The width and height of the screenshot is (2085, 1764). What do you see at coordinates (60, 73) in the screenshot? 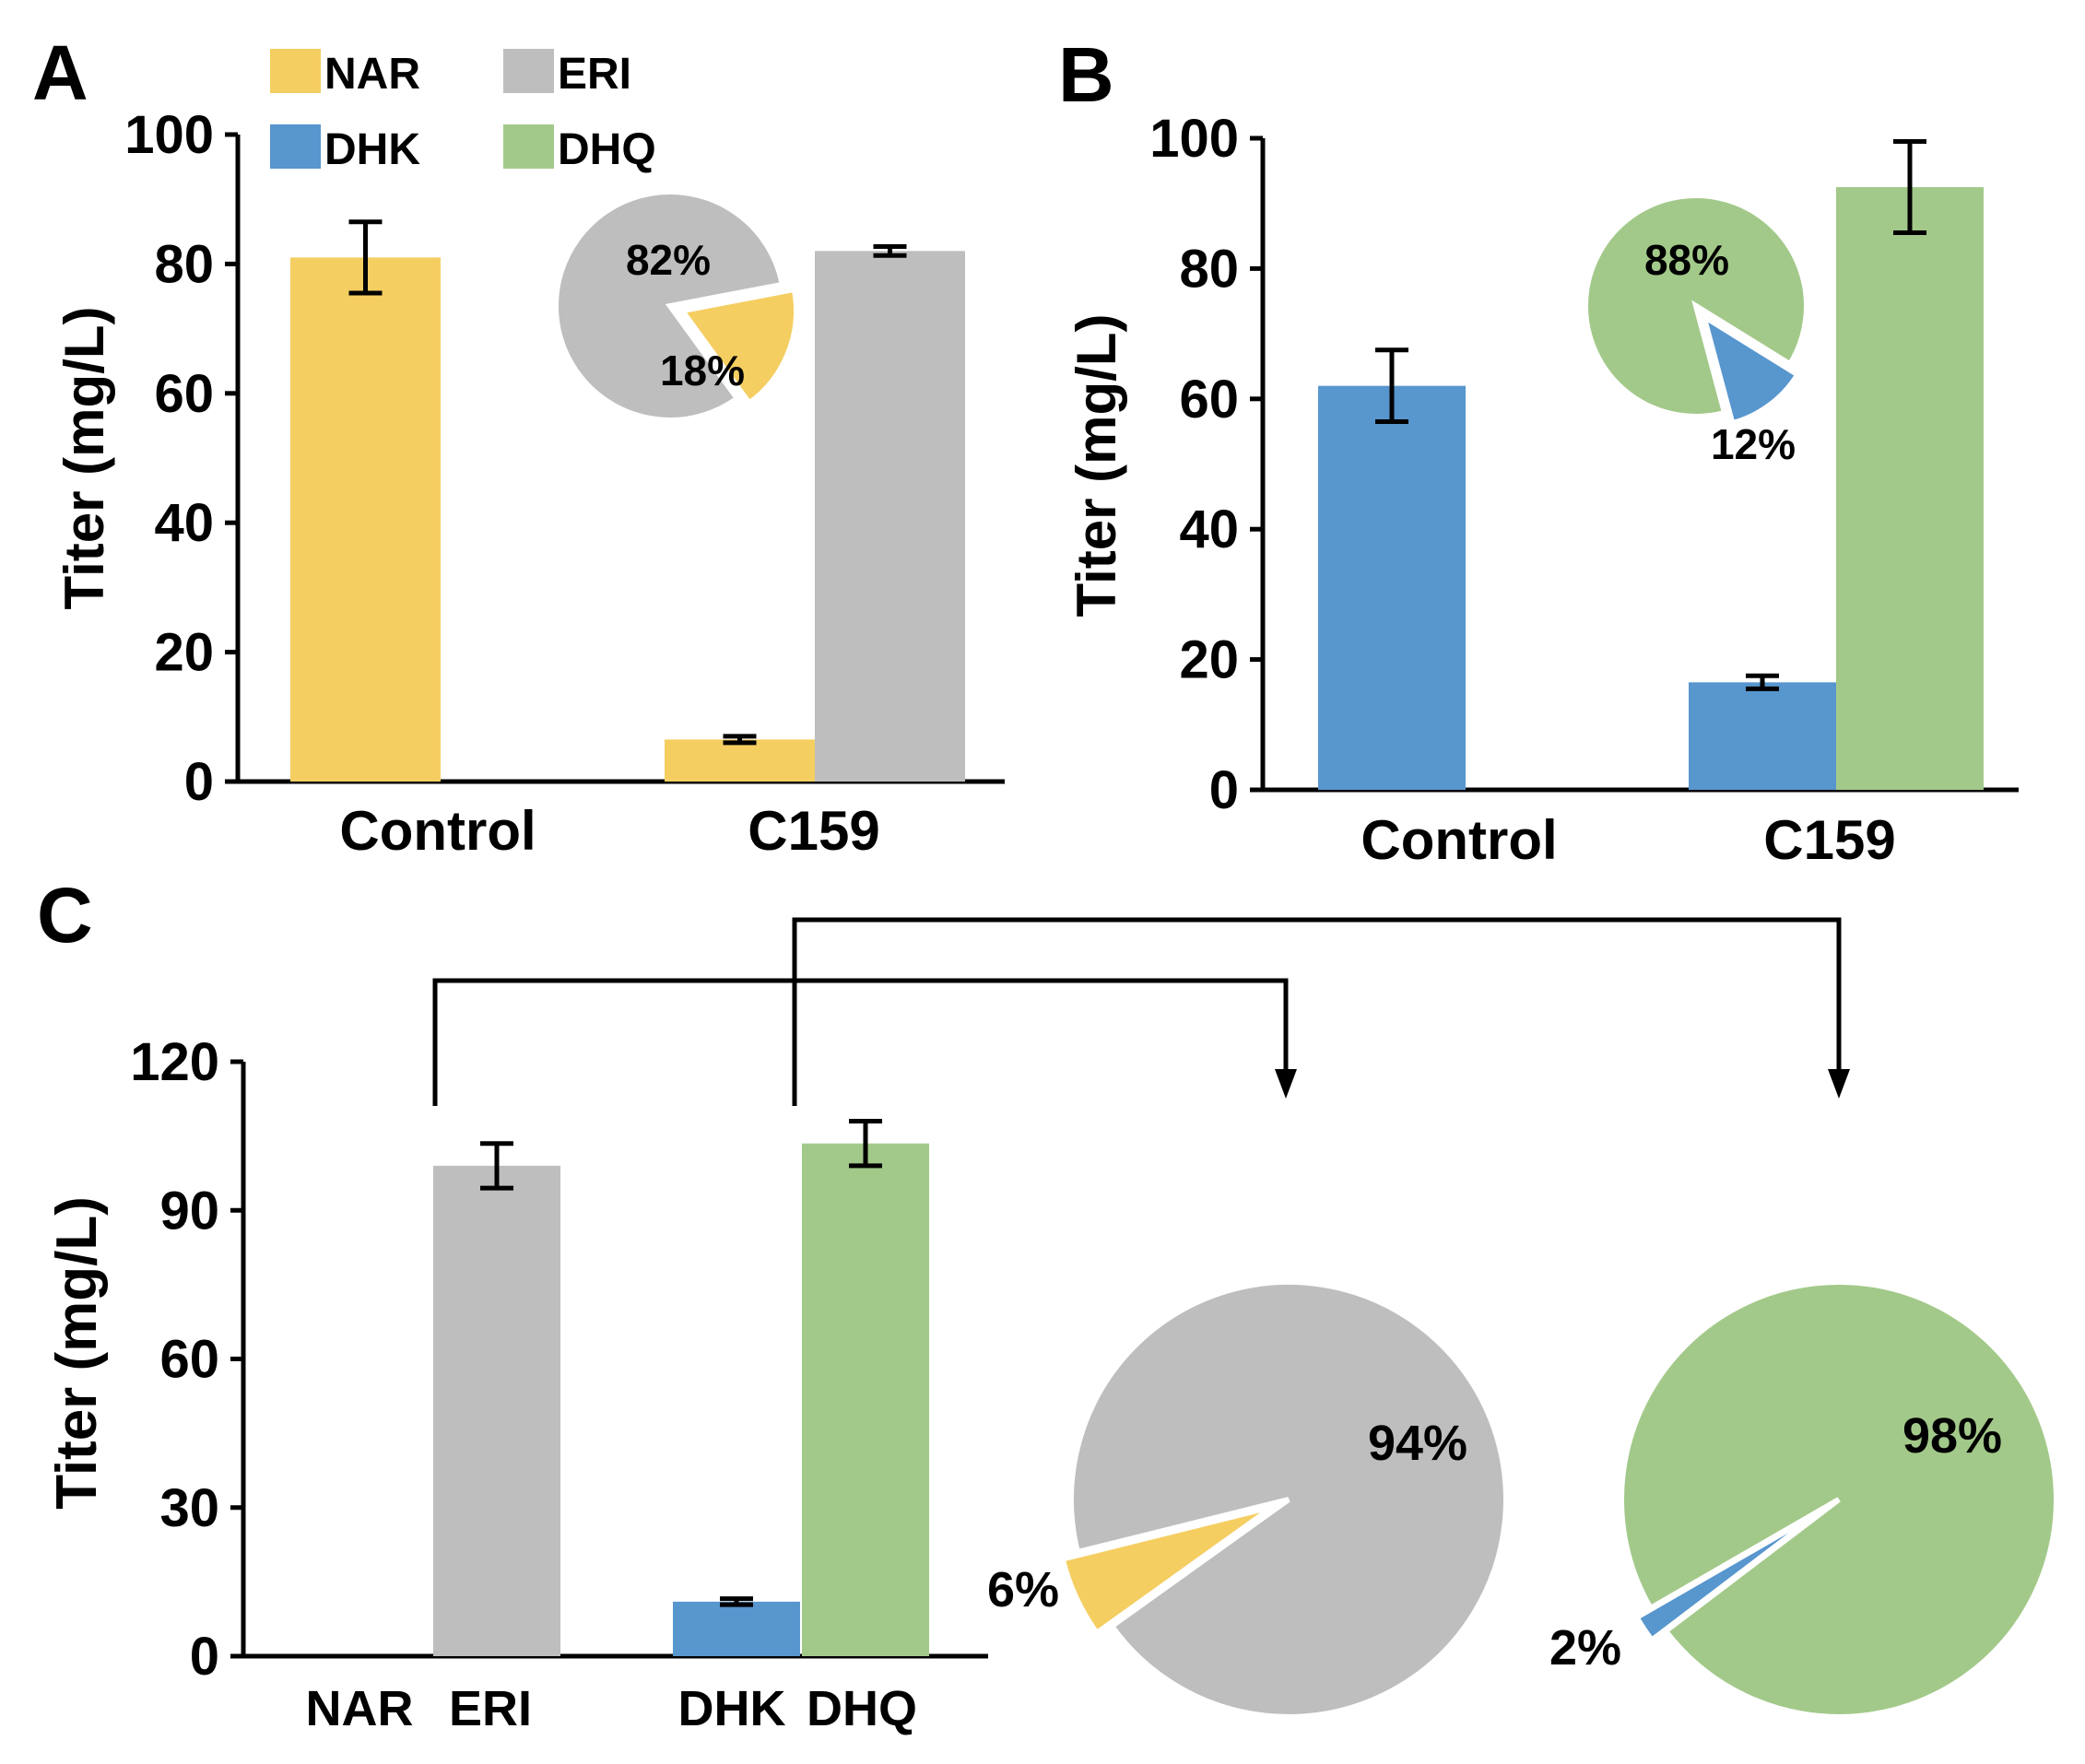
I see `panel-label-a: A` at bounding box center [60, 73].